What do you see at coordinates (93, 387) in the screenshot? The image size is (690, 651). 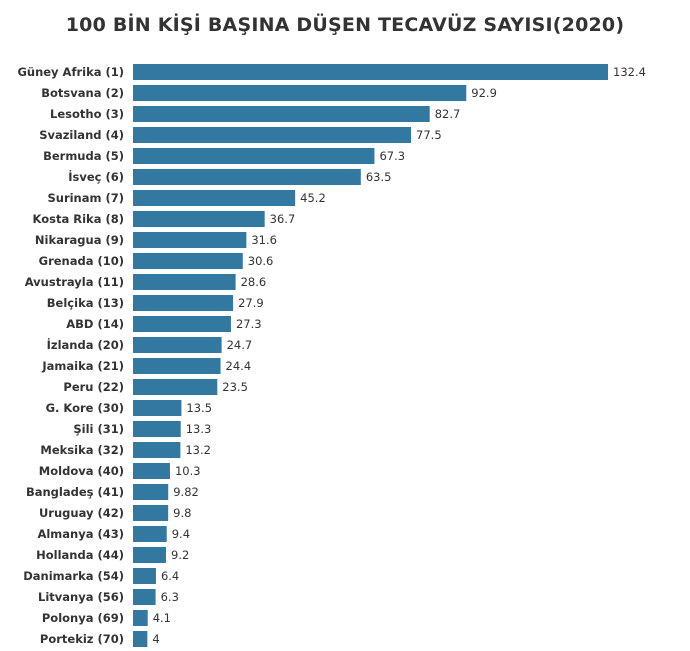 I see `category-label: Peru (22)` at bounding box center [93, 387].